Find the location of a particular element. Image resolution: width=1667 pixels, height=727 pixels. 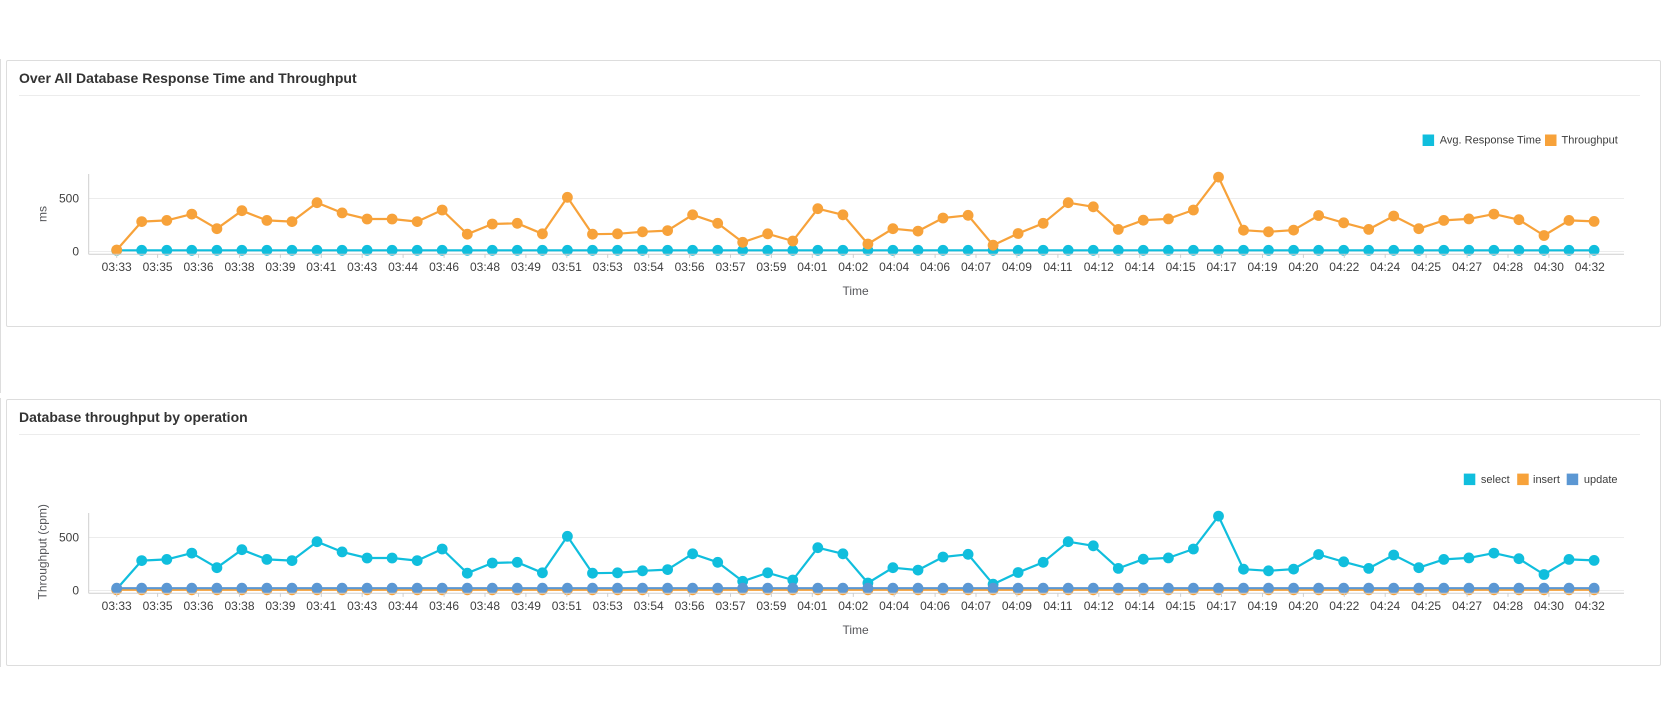

svg-text: update is located at coordinates (1601, 480).